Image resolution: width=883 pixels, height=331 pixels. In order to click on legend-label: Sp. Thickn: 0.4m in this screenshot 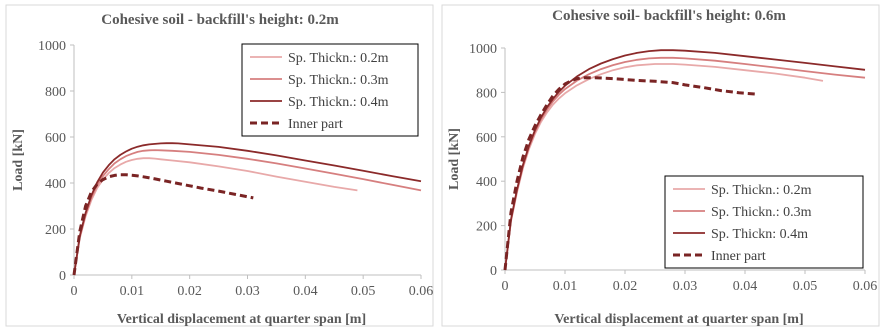, I will do `click(759, 234)`.